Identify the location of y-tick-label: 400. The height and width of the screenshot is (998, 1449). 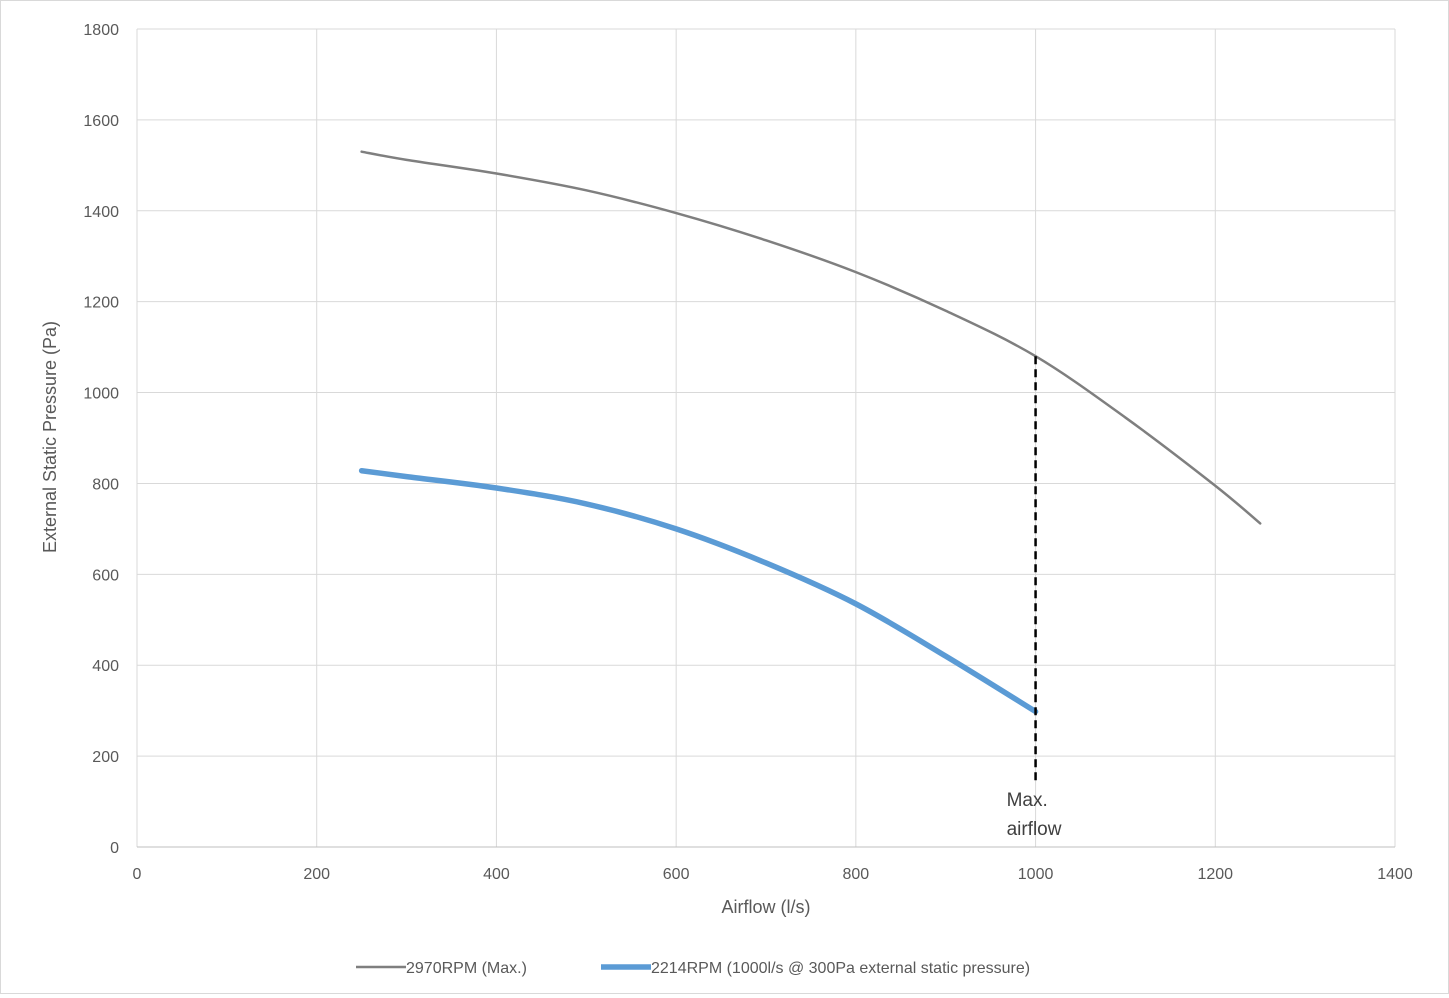
(105, 666).